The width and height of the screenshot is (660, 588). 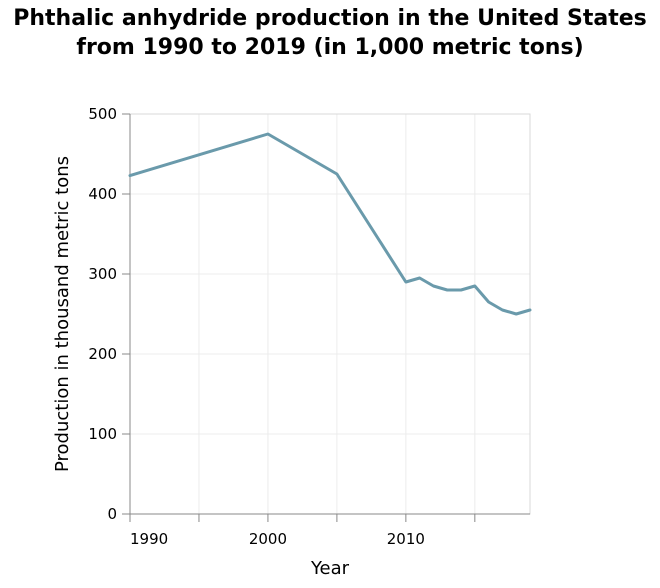 What do you see at coordinates (102, 434) in the screenshot?
I see `y-tick-label-1: 100` at bounding box center [102, 434].